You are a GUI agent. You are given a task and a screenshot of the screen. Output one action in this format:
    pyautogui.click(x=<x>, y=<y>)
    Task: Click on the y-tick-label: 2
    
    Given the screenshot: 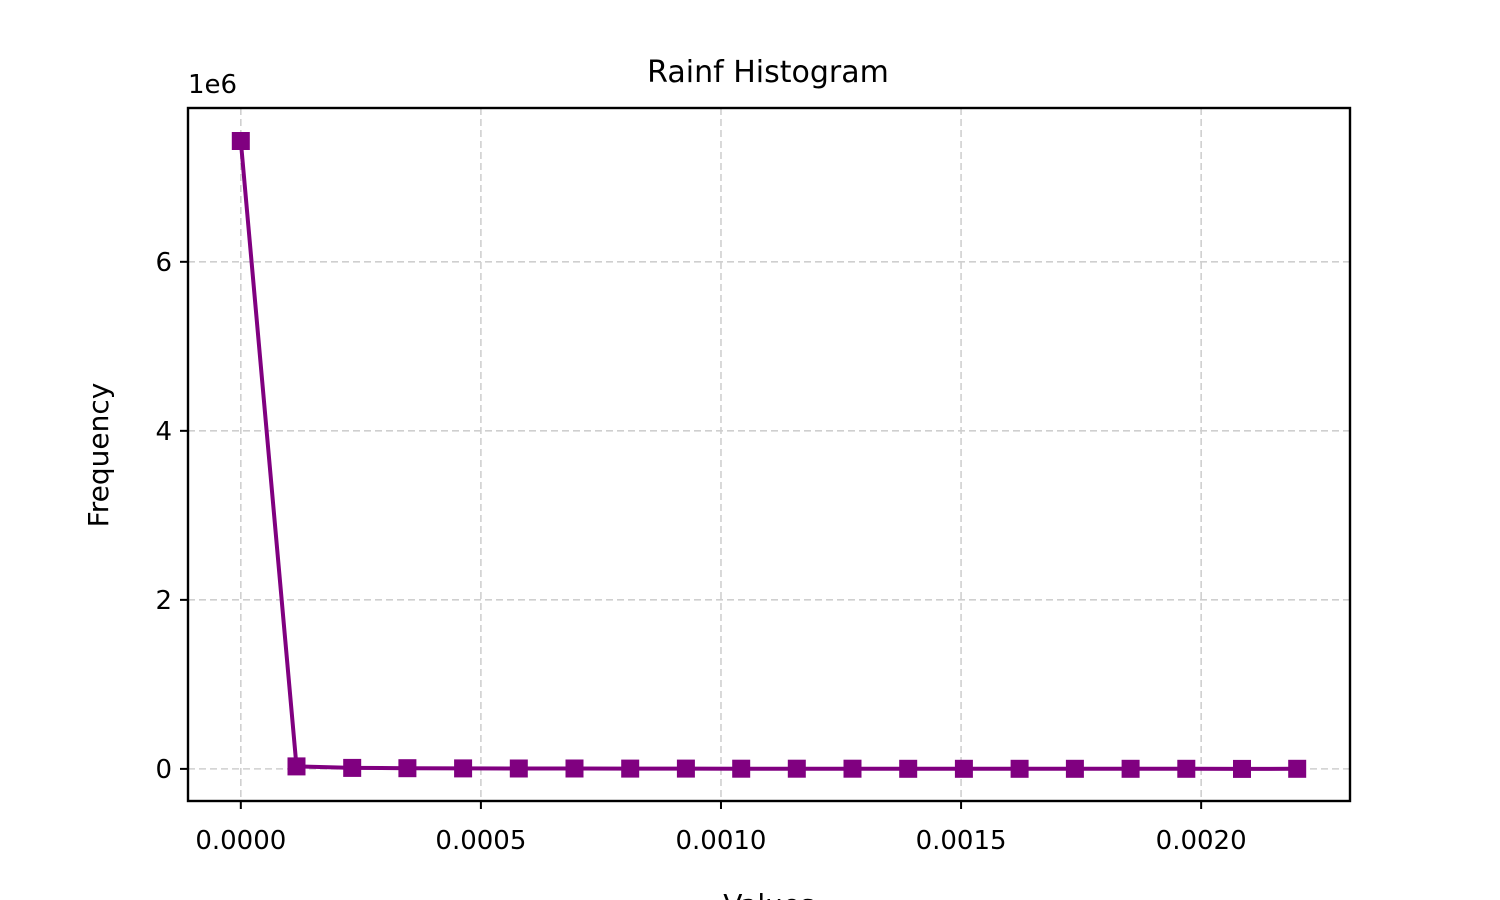 What is the action you would take?
    pyautogui.click(x=163, y=601)
    